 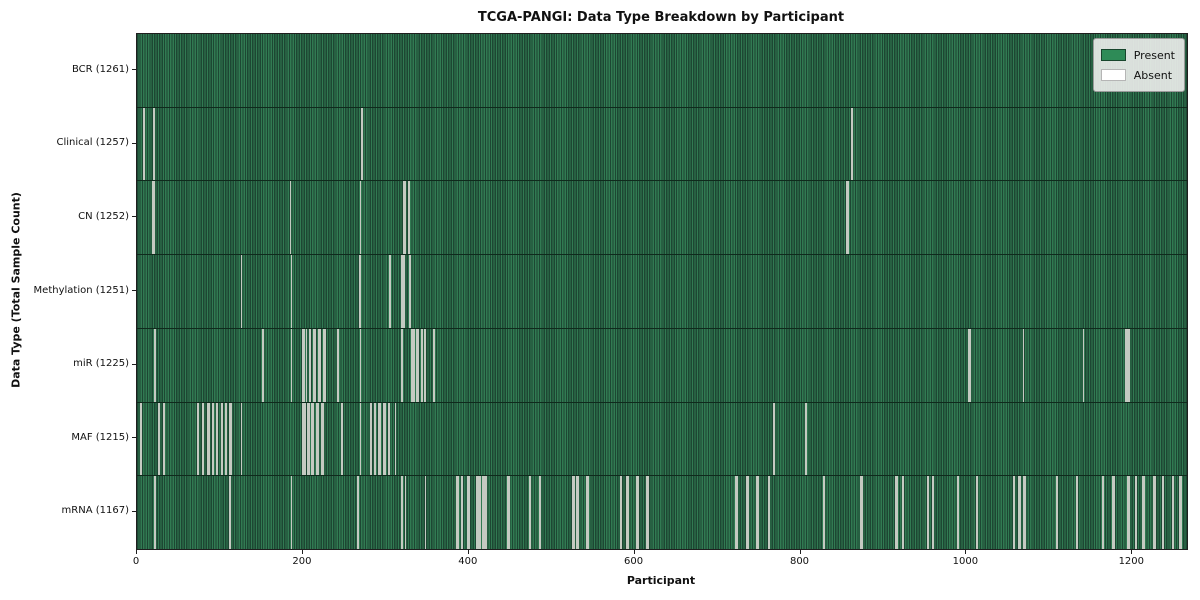 What do you see at coordinates (81, 290) in the screenshot?
I see `y-tick-label: Methylation (1251)` at bounding box center [81, 290].